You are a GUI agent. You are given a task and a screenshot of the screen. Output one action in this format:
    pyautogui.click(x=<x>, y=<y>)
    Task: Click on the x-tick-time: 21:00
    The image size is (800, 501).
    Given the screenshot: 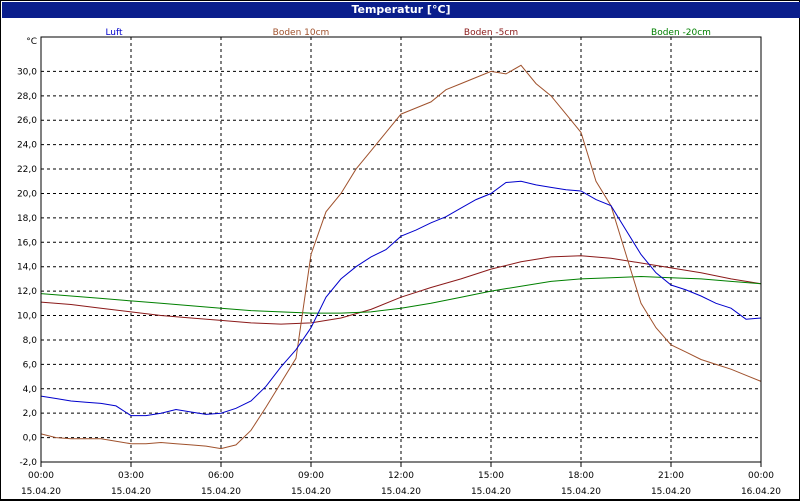 What is the action you would take?
    pyautogui.click(x=671, y=476)
    